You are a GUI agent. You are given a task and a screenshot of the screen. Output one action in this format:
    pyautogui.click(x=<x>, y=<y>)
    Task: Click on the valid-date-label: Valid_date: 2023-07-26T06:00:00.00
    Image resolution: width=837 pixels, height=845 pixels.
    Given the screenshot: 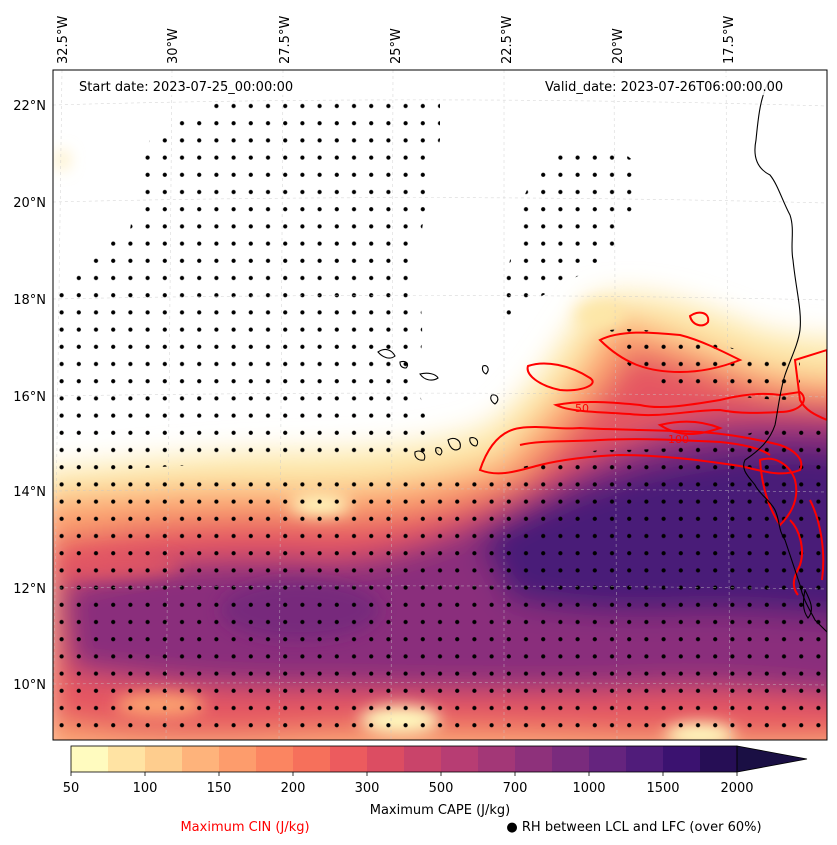 What is the action you would take?
    pyautogui.click(x=664, y=87)
    